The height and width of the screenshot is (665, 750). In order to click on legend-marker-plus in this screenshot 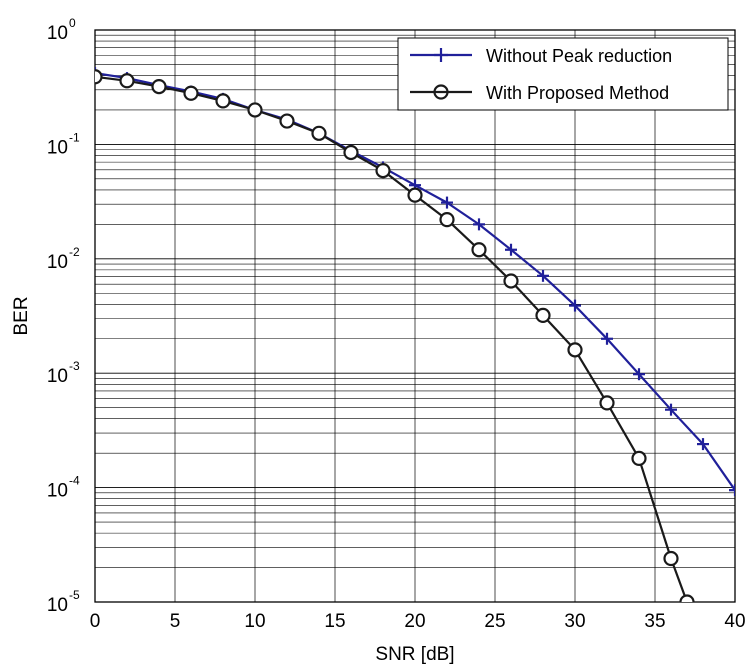, I will do `click(441, 55)`.